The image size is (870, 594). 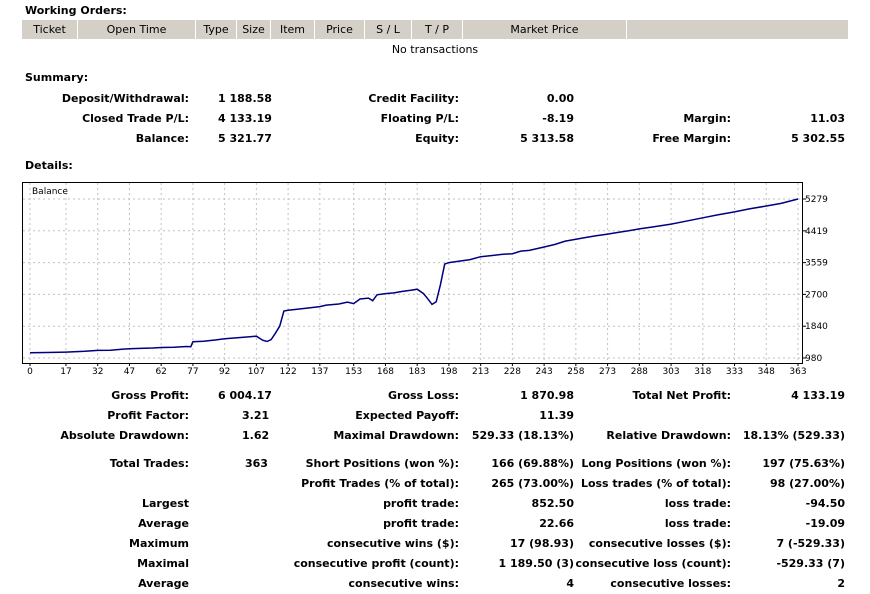 I want to click on credit-label: Credit Facility:, so click(x=413, y=98).